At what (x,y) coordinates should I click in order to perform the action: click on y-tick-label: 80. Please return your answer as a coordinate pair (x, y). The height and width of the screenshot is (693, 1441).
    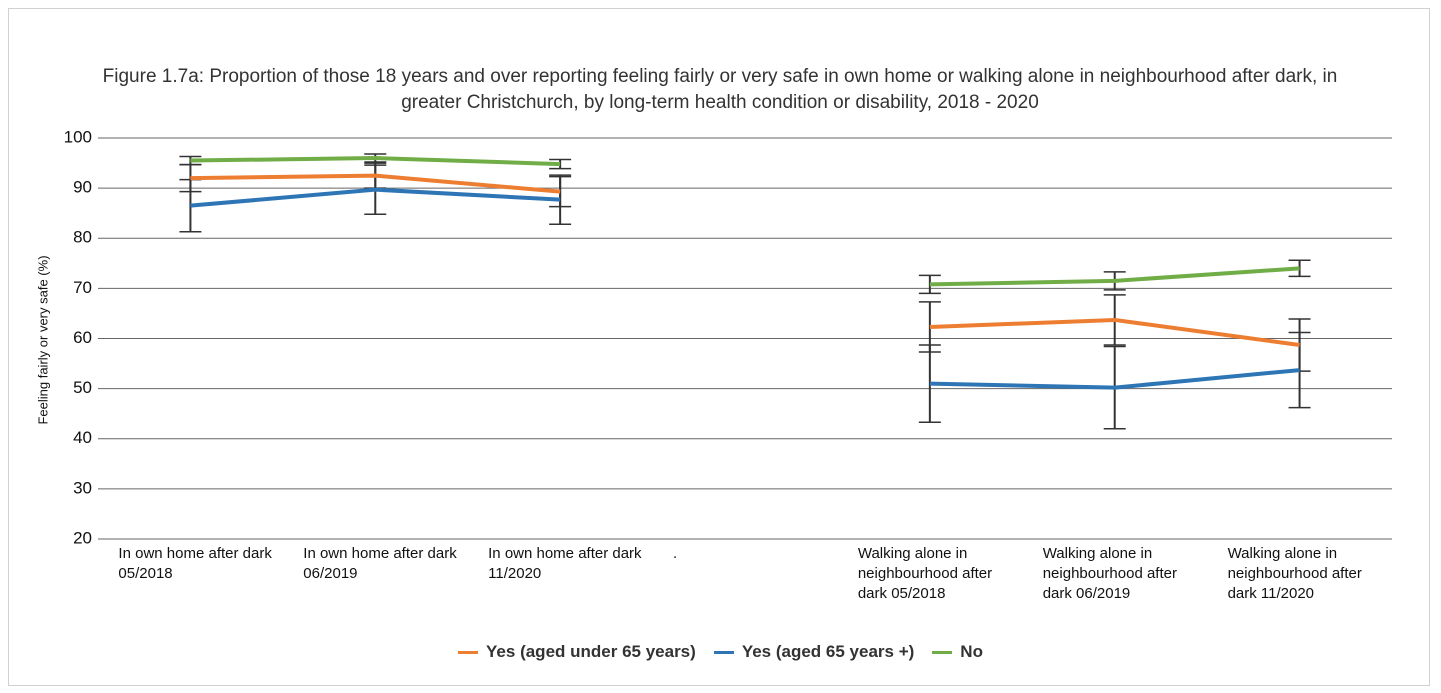
    Looking at the image, I should click on (82, 237).